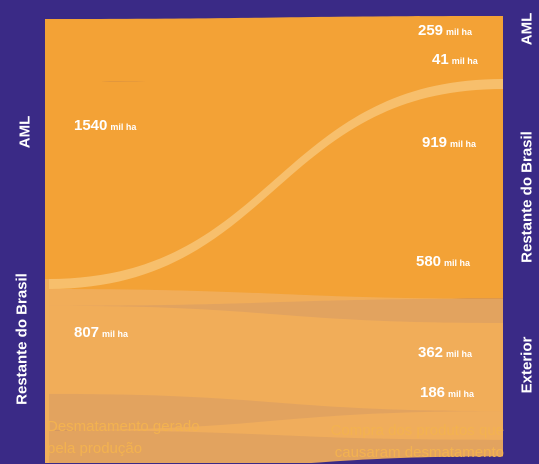  Describe the element at coordinates (123, 437) in the screenshot. I see `left-caption: Desmatamento gerado pela produção` at that location.